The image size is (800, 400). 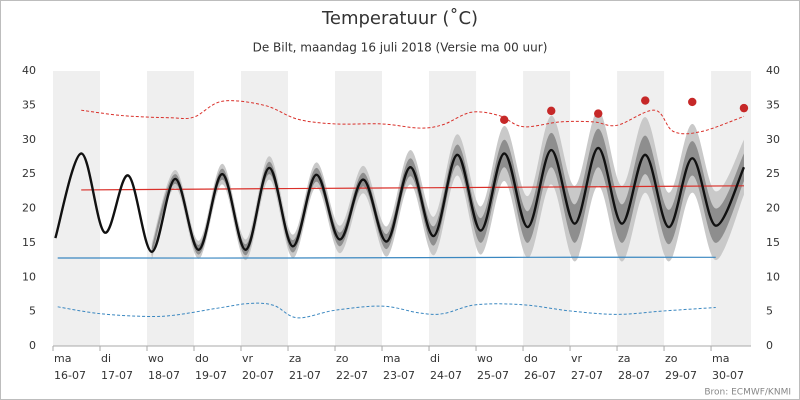 I want to click on chart-title: Temperatuur (˚C), so click(x=399, y=18).